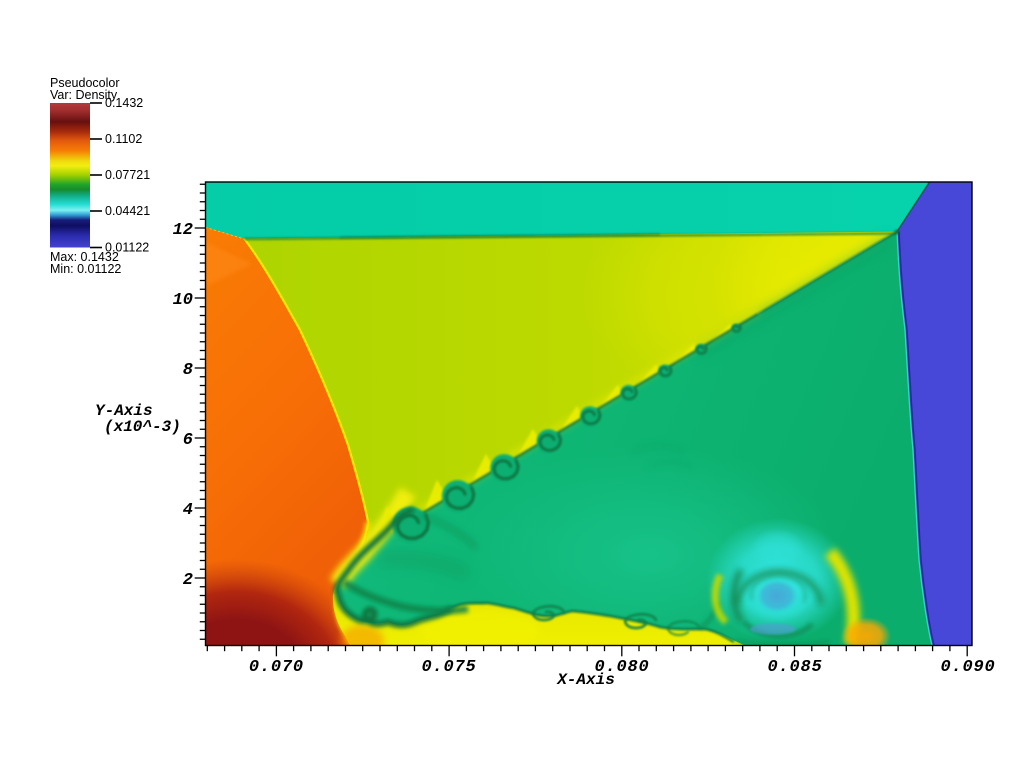  What do you see at coordinates (585, 680) in the screenshot?
I see `svg-text: X-Axis` at bounding box center [585, 680].